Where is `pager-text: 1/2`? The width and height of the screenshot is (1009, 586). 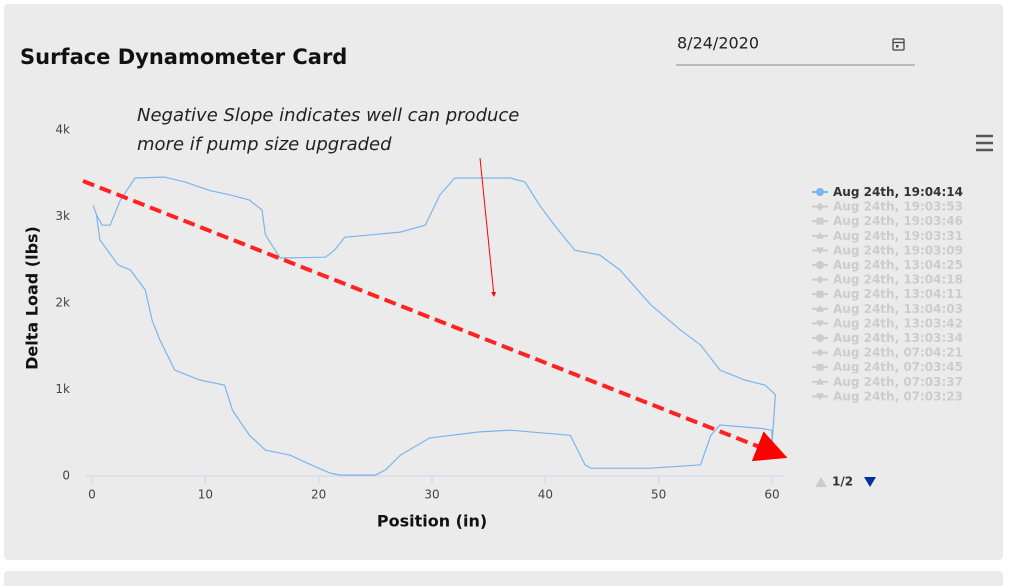
pager-text: 1/2 is located at coordinates (842, 482).